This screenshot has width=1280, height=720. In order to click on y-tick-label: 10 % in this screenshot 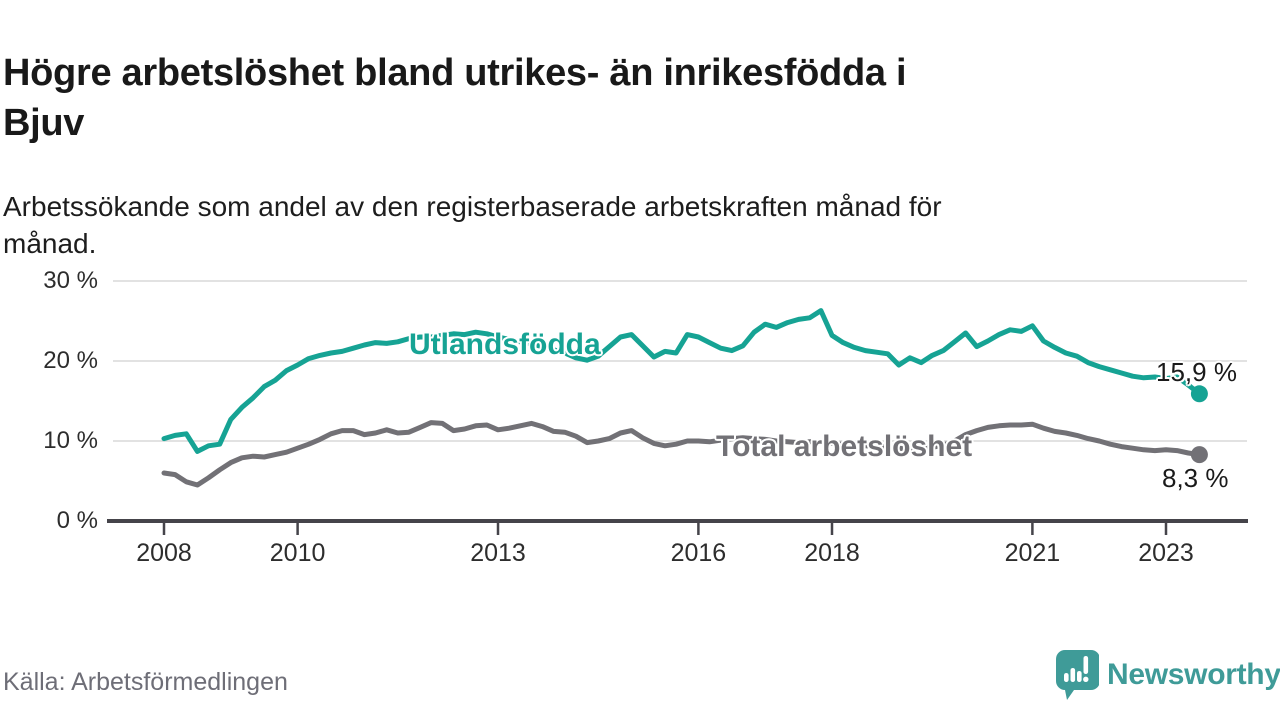, I will do `click(70, 440)`.